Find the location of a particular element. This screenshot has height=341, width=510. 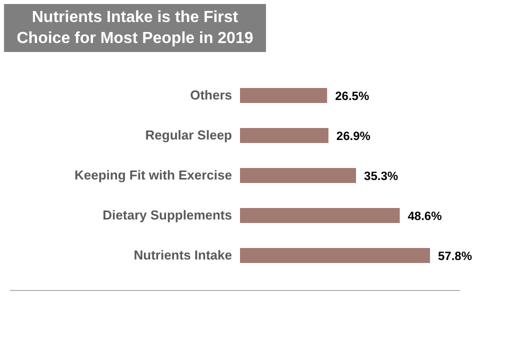

data-label: 57.8% is located at coordinates (455, 255).